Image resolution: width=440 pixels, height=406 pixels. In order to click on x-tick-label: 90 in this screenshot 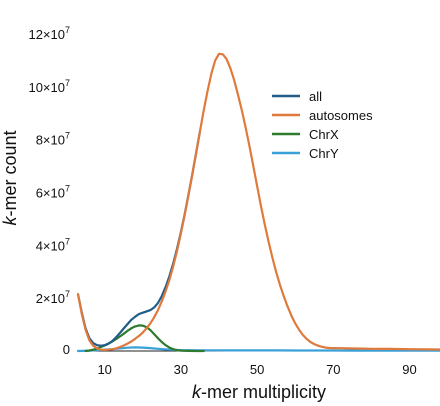, I will do `click(409, 369)`.